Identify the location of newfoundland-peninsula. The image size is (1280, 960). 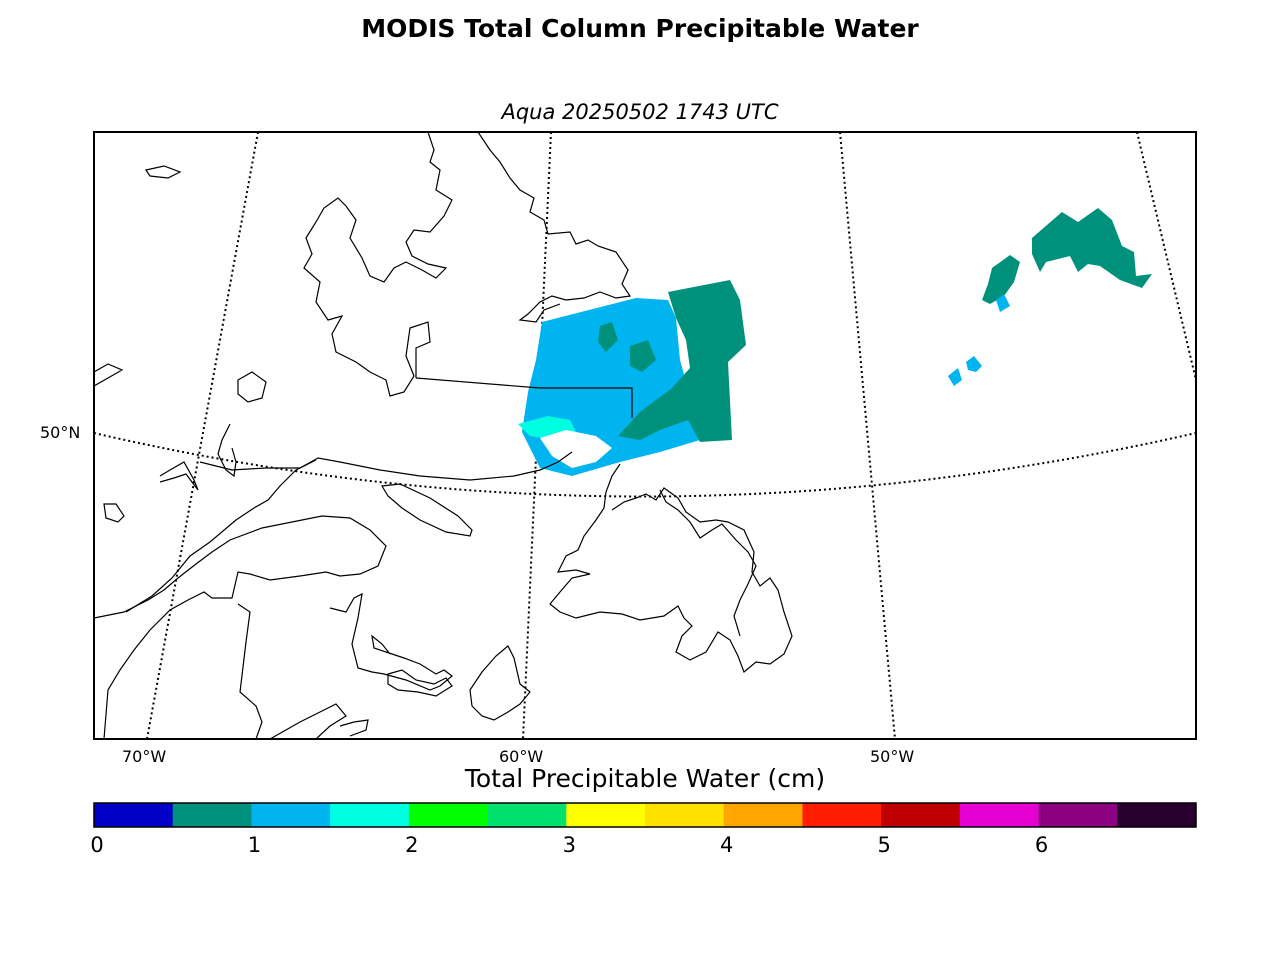
(708, 563).